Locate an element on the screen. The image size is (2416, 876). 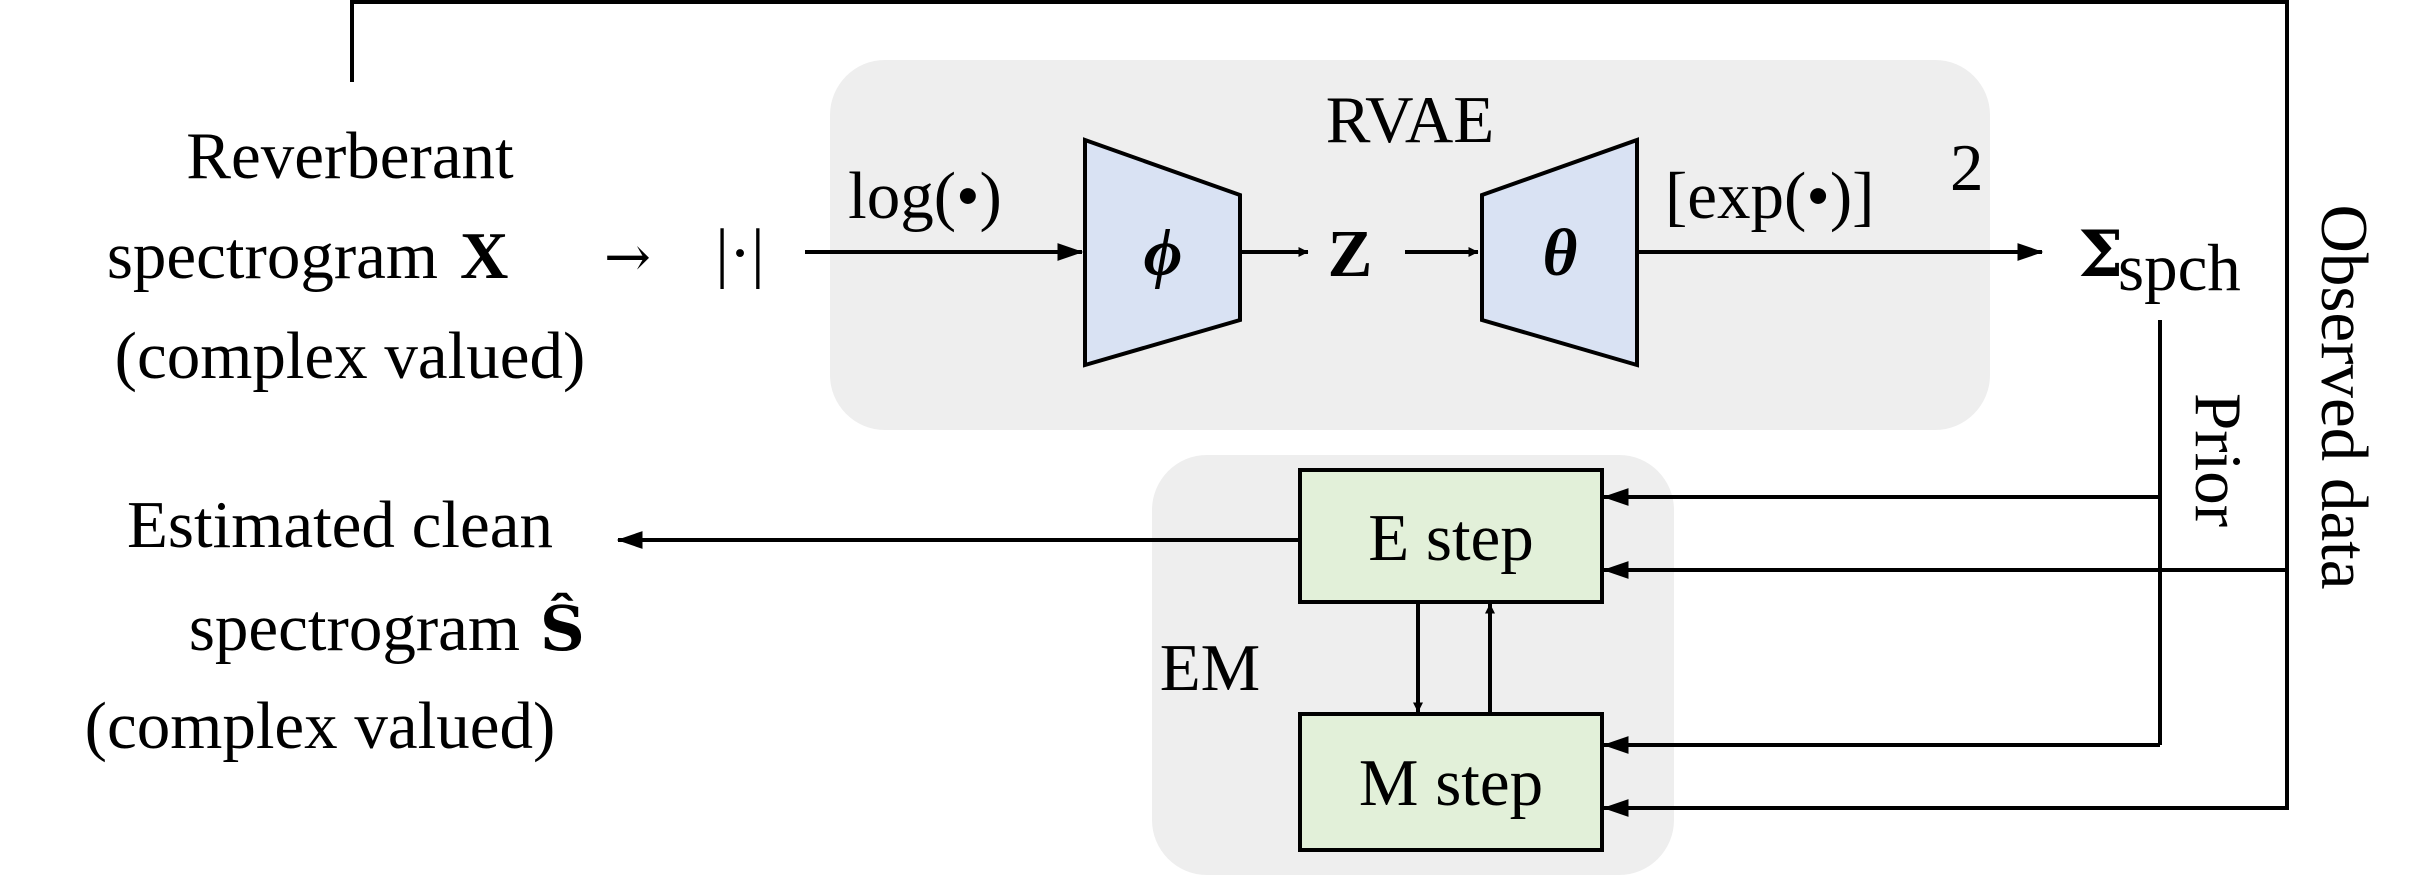
observed-data-label: Observed data is located at coordinates (2344, 396).